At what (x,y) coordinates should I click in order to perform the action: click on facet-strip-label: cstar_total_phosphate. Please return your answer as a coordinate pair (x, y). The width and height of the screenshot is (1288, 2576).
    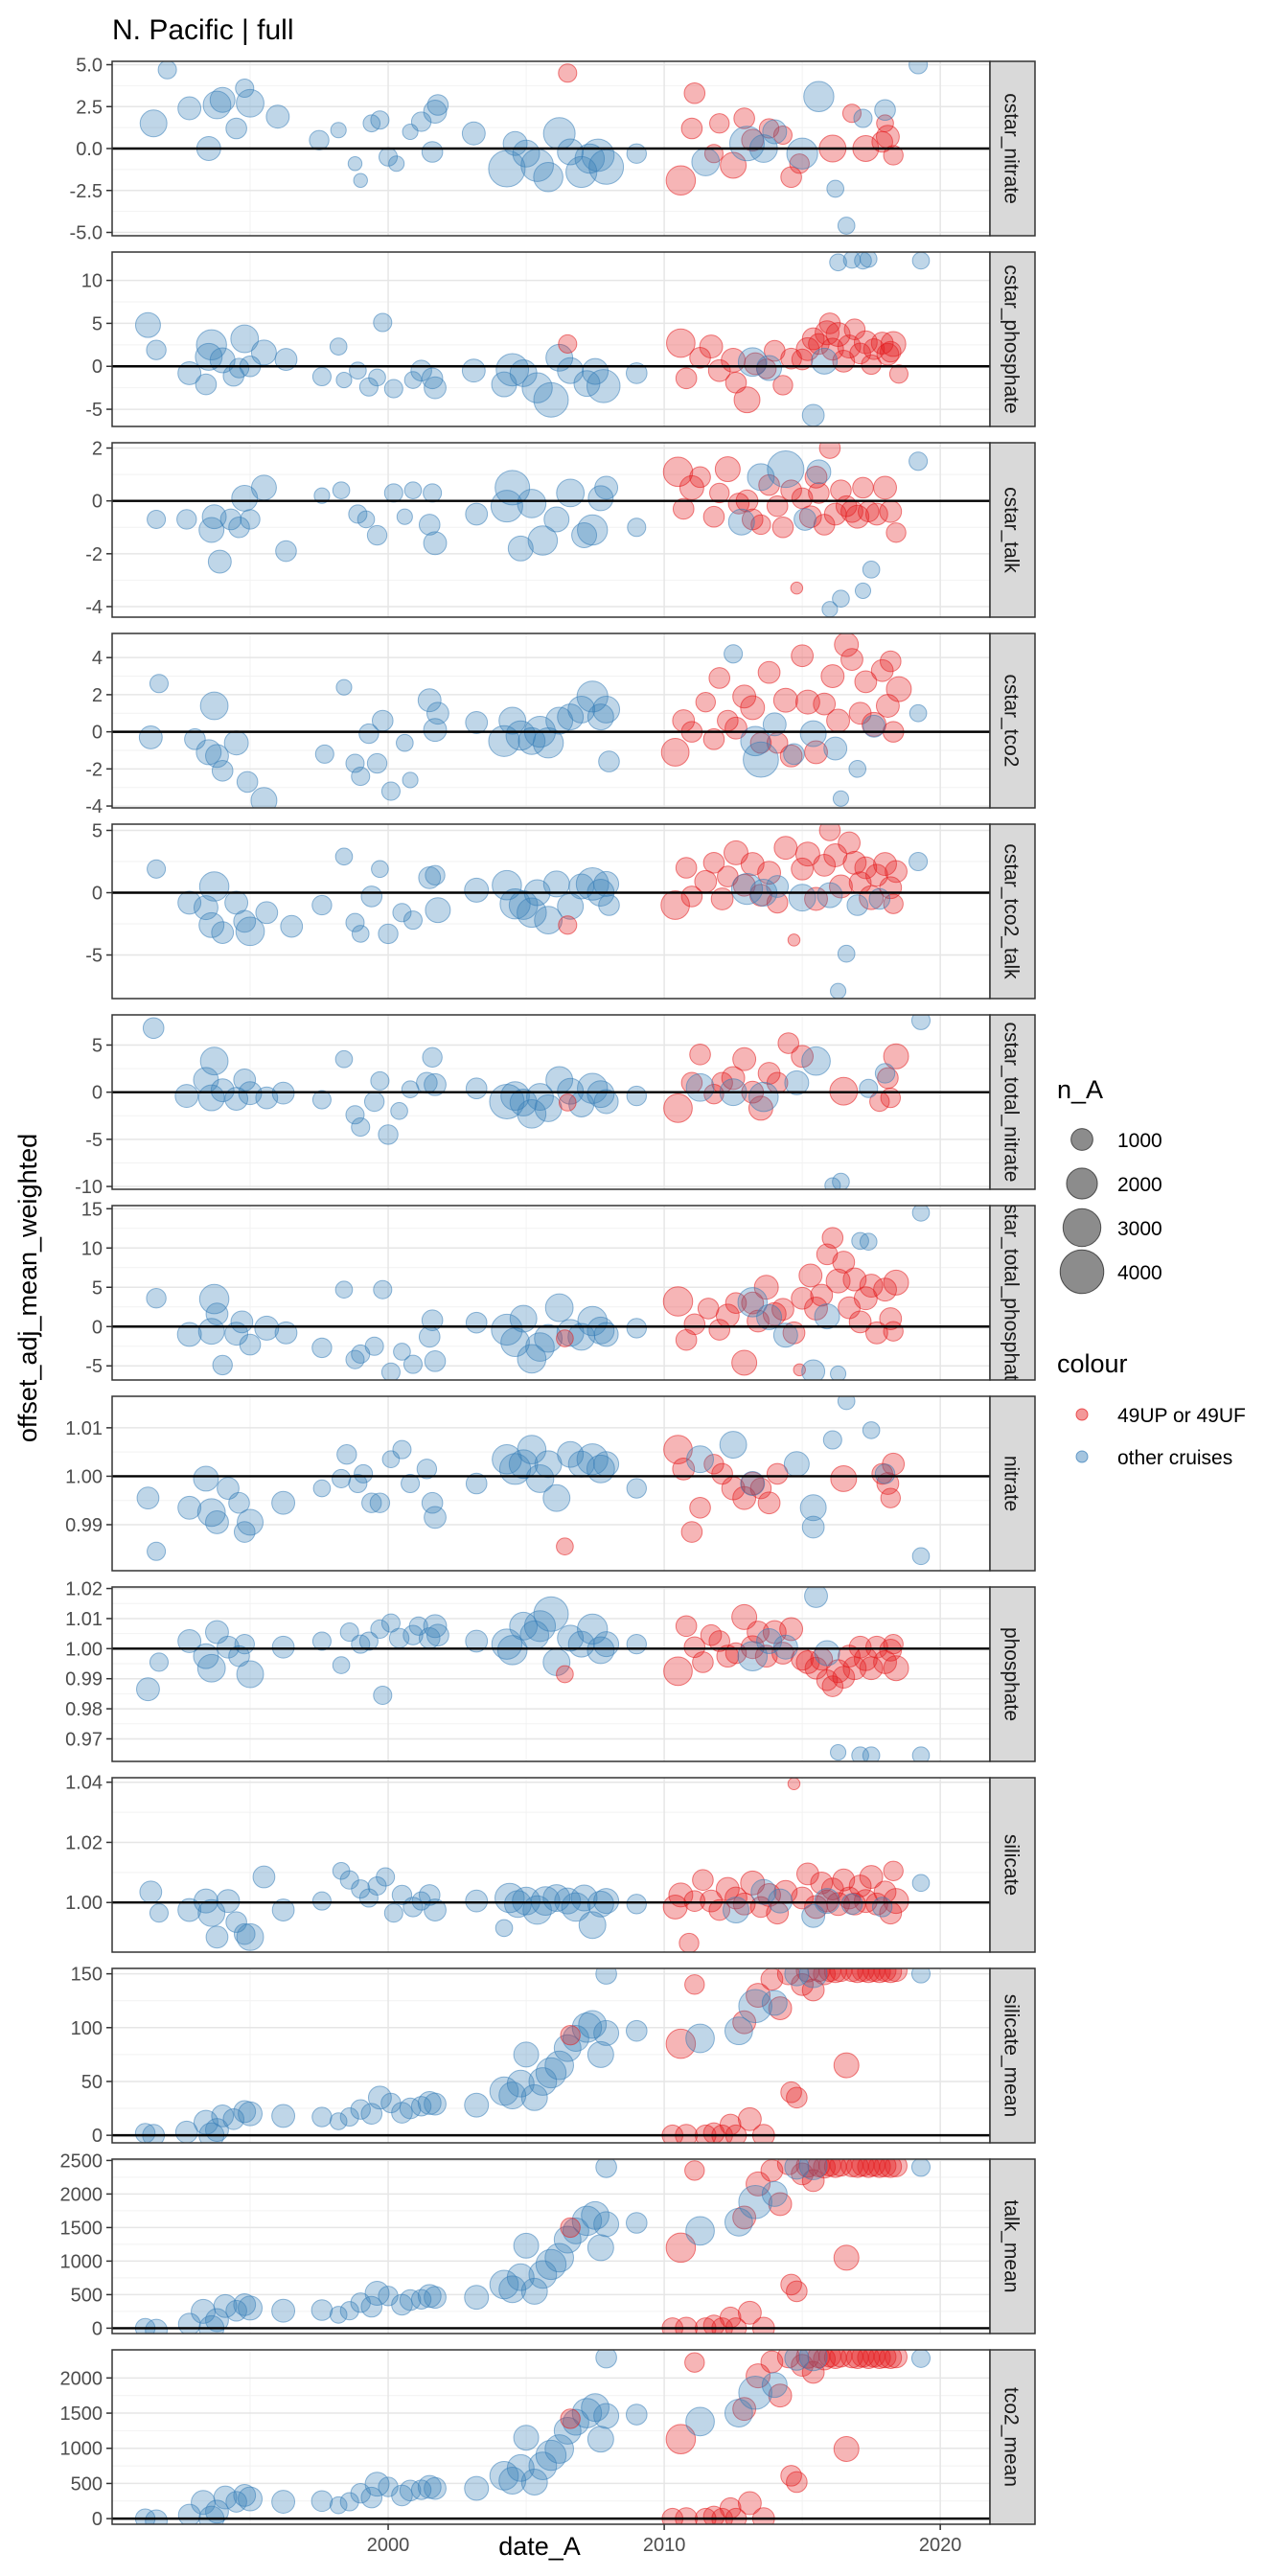
    Looking at the image, I should click on (1012, 1293).